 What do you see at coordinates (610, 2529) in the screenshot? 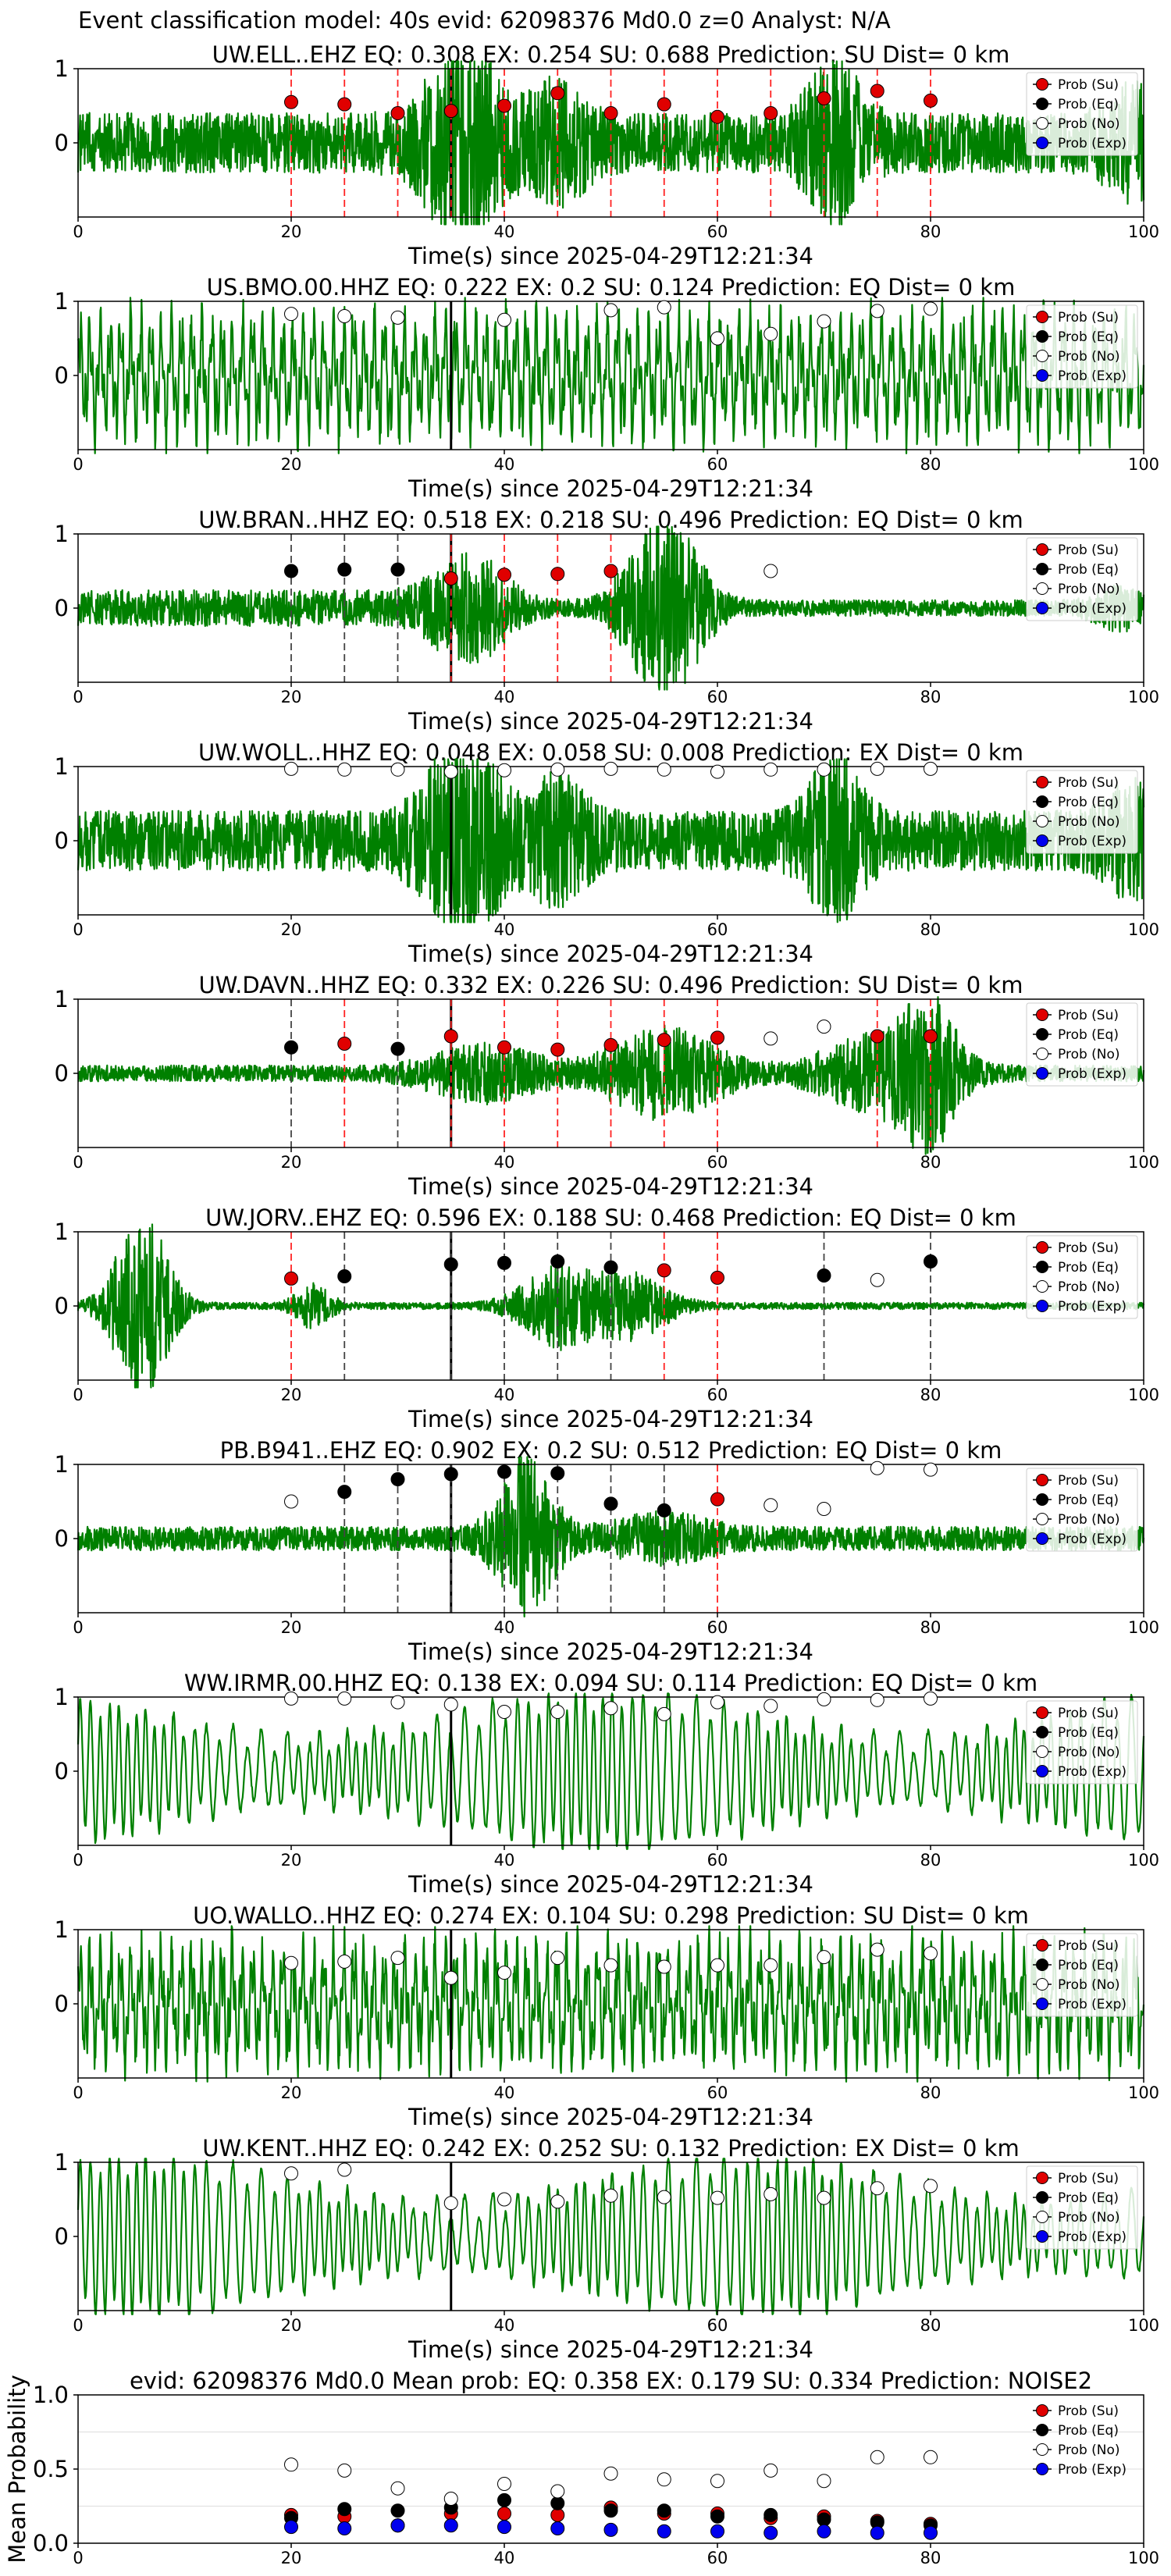
I see `mean-prob-point-exp` at bounding box center [610, 2529].